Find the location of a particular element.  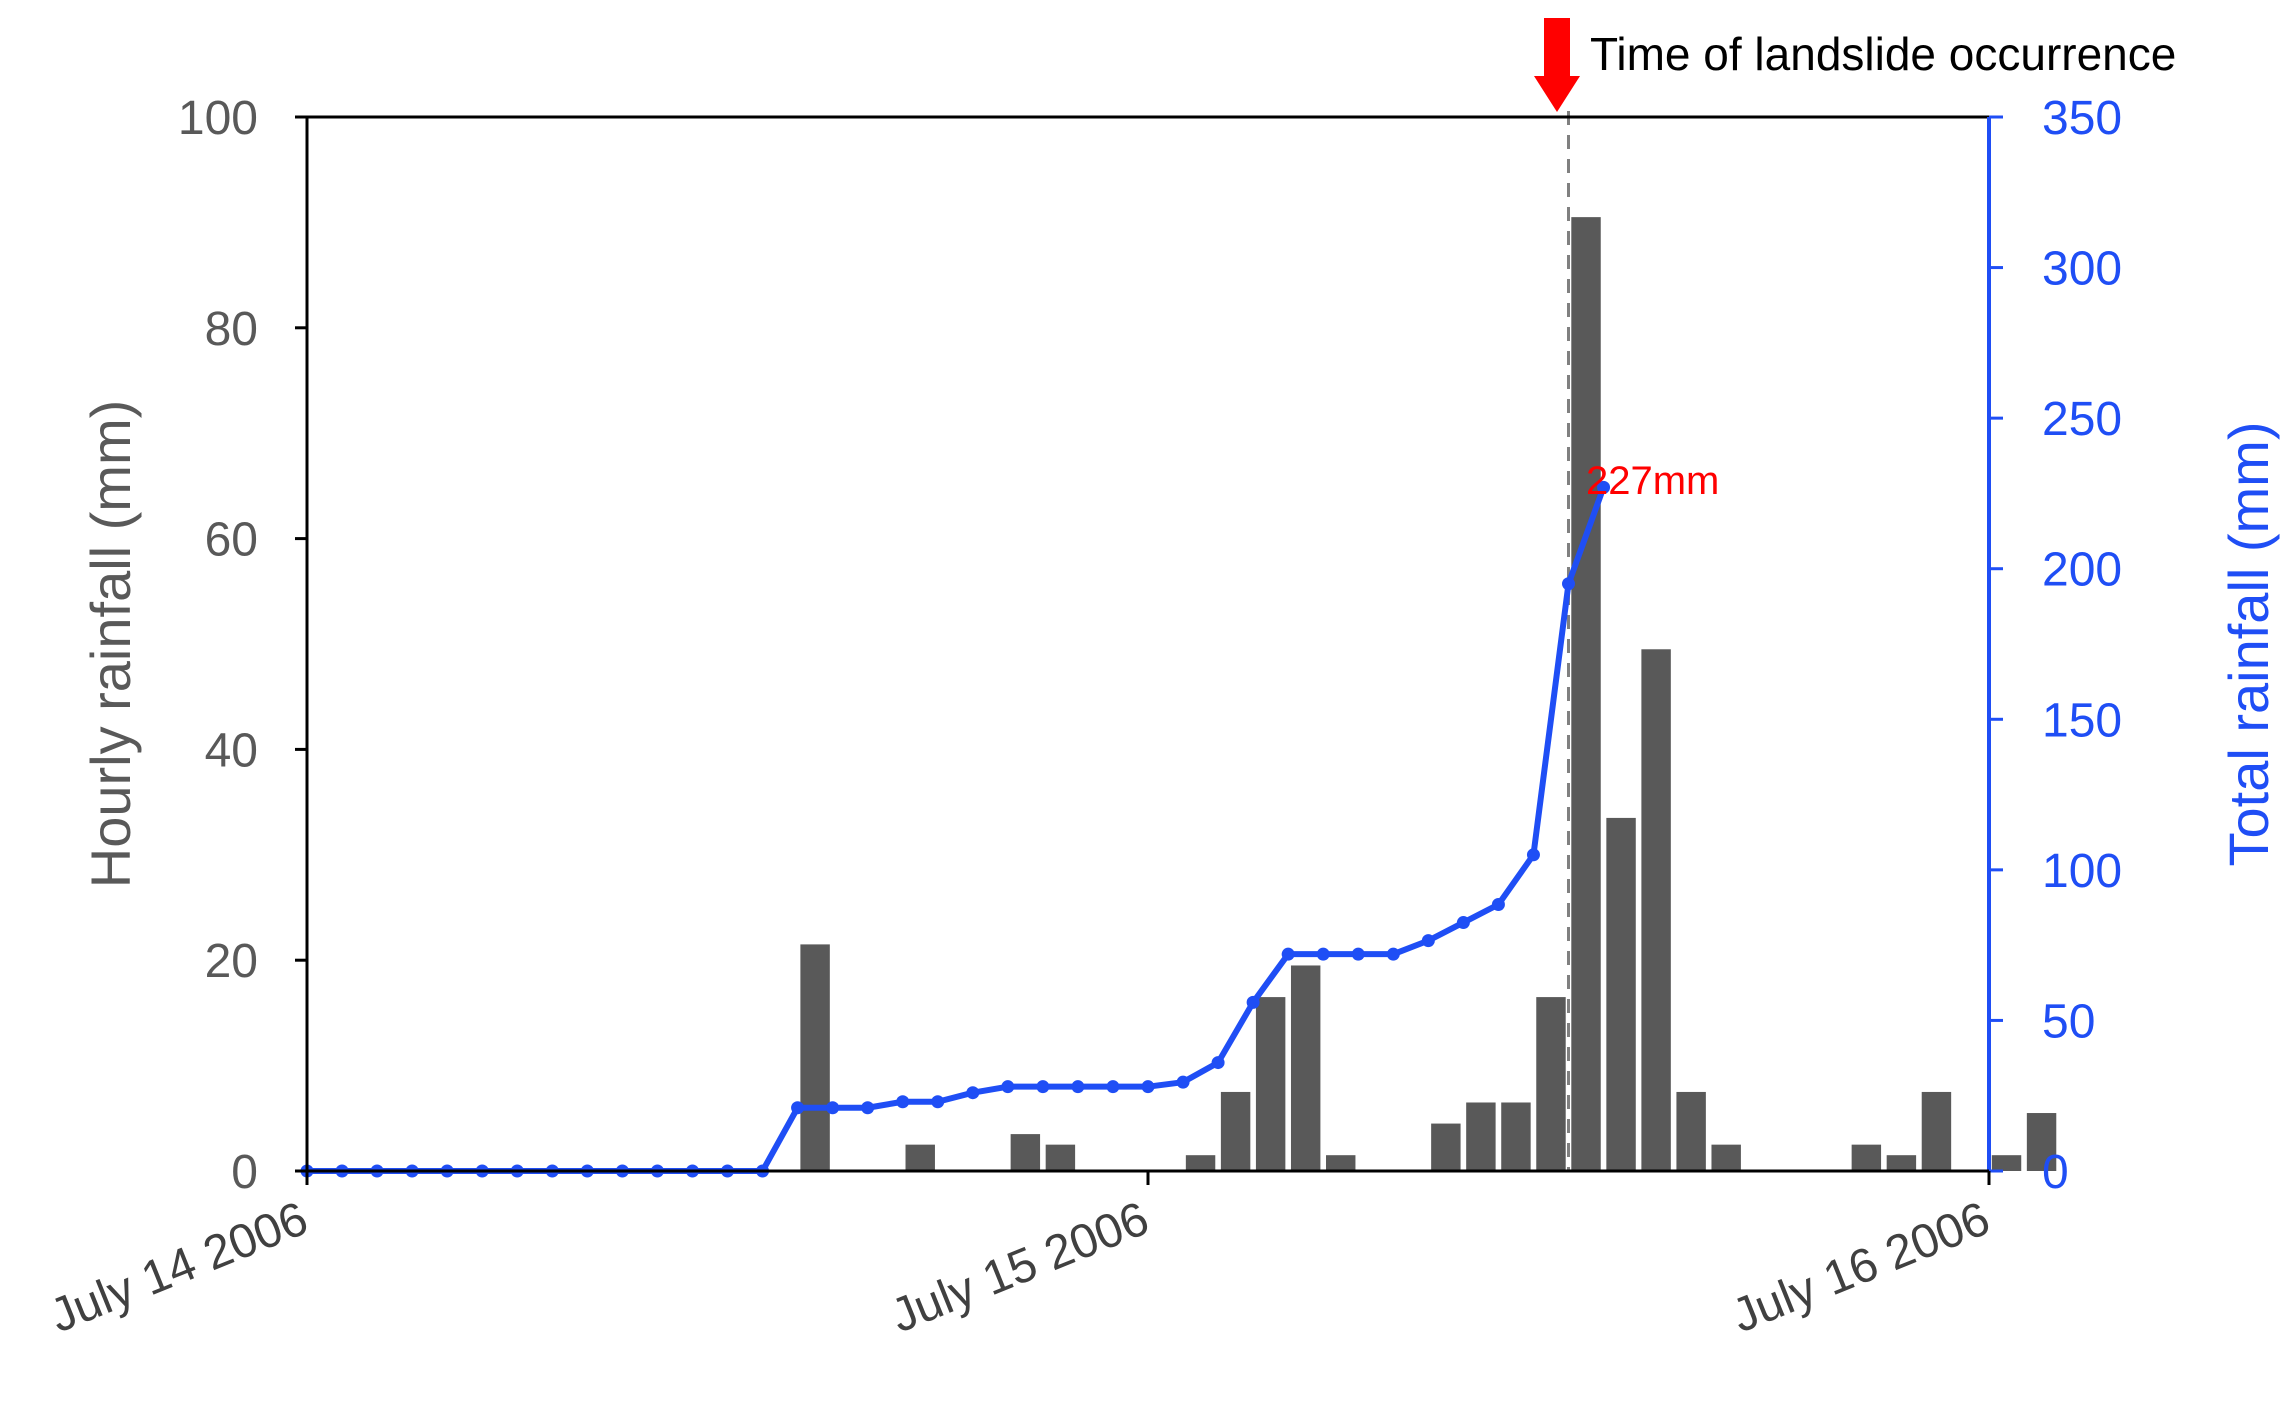

total-rainfall-annotation: 227mm is located at coordinates (1652, 481).